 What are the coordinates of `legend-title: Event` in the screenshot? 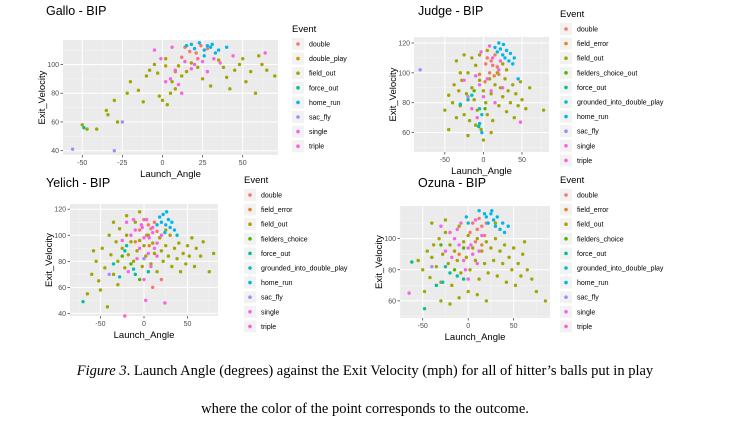 It's located at (304, 29).